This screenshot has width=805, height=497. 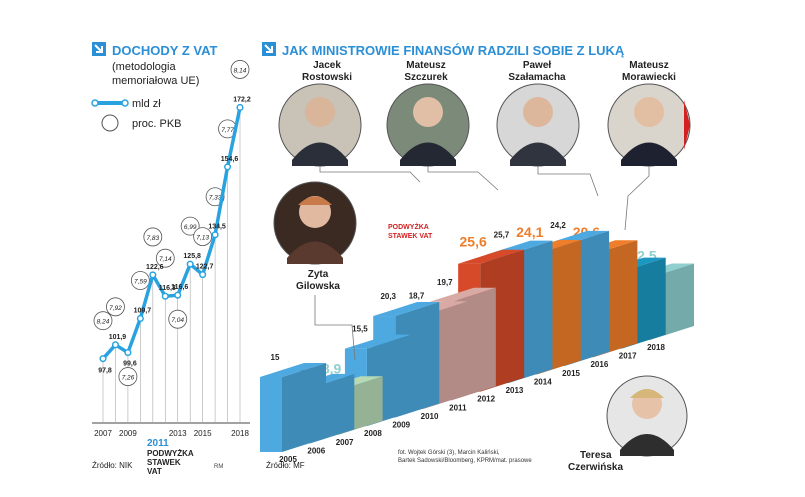 What do you see at coordinates (428, 113) in the screenshot?
I see `portrait-szczurek: Mateusz Szczurek` at bounding box center [428, 113].